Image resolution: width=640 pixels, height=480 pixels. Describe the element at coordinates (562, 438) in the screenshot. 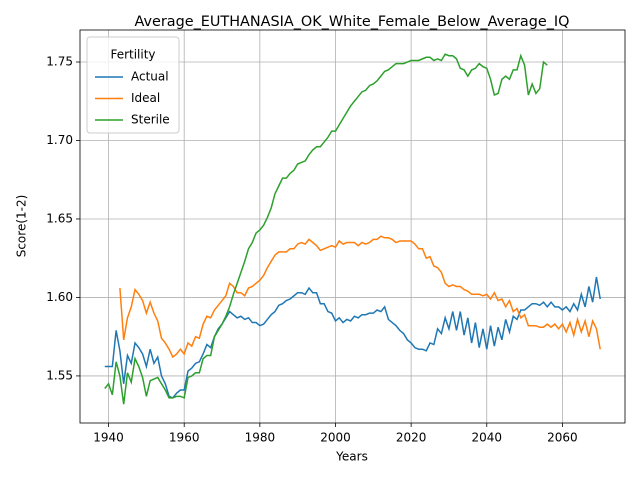

I see `x-tick-label: 2060` at that location.